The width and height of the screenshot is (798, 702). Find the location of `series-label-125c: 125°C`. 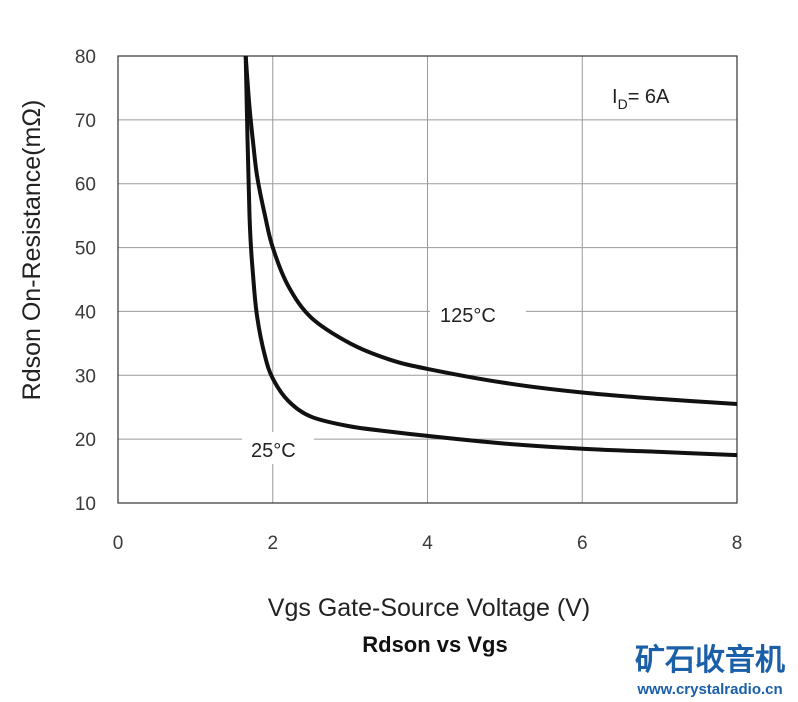

series-label-125c: 125°C is located at coordinates (468, 316).